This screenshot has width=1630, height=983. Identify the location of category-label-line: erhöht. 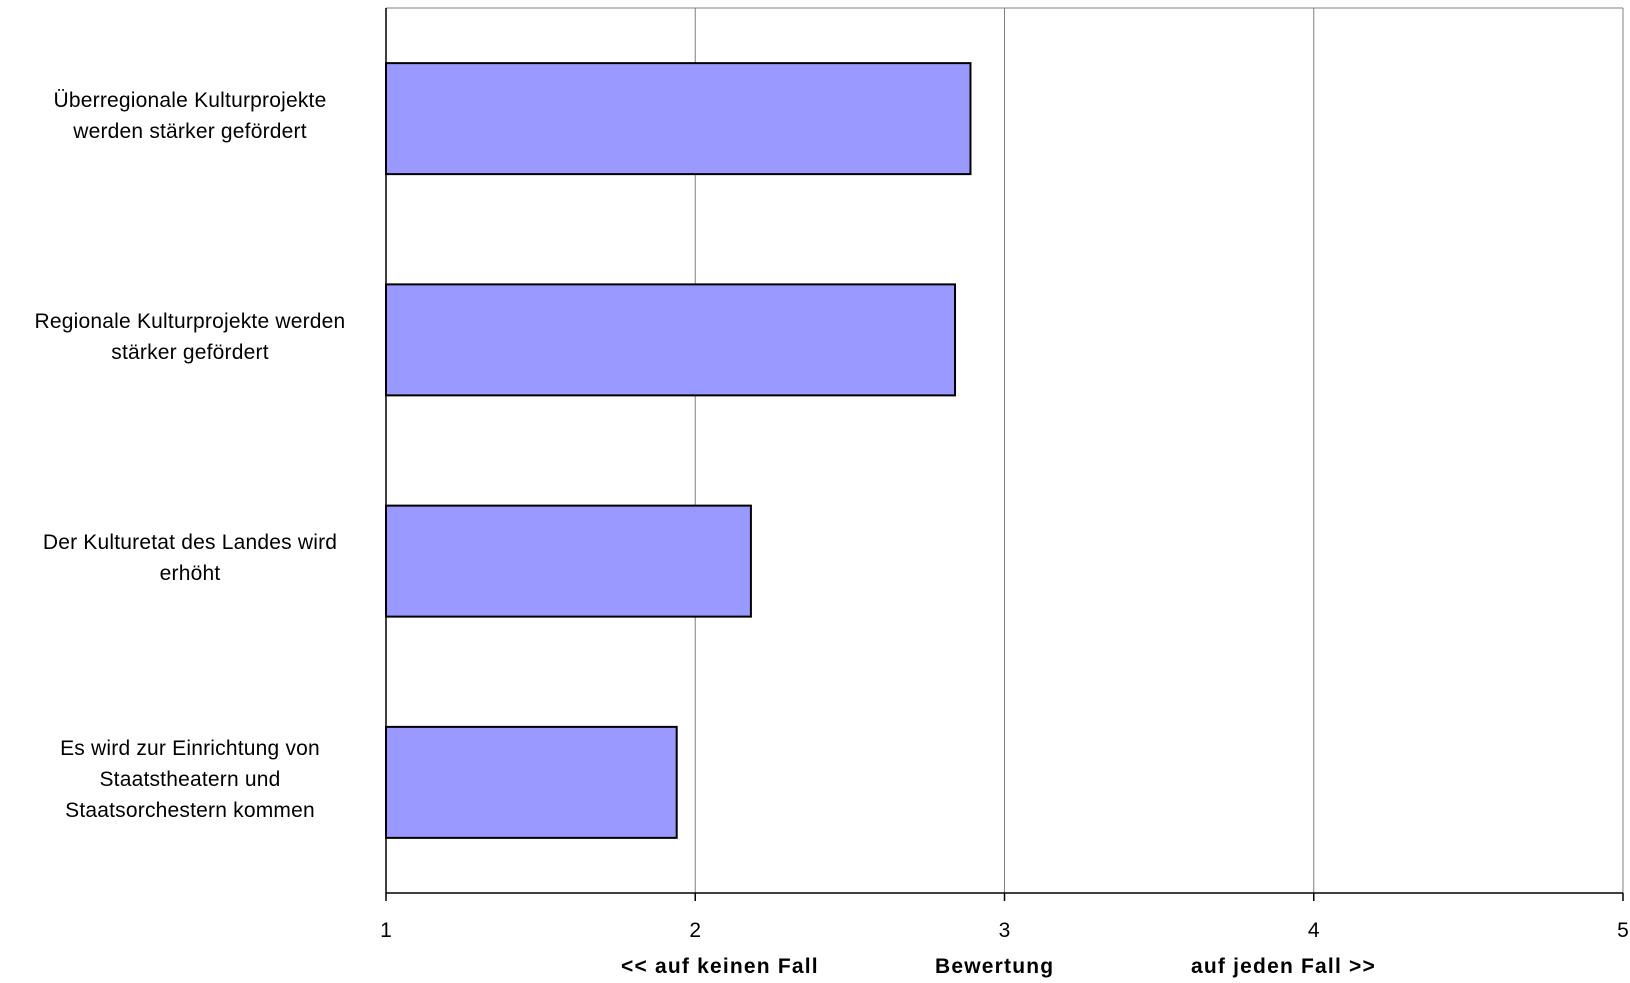
(190, 574).